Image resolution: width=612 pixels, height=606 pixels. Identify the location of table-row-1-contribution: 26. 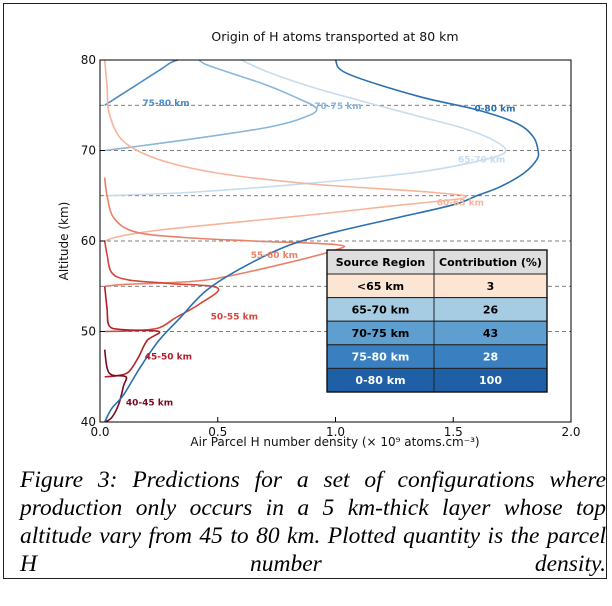
(491, 309).